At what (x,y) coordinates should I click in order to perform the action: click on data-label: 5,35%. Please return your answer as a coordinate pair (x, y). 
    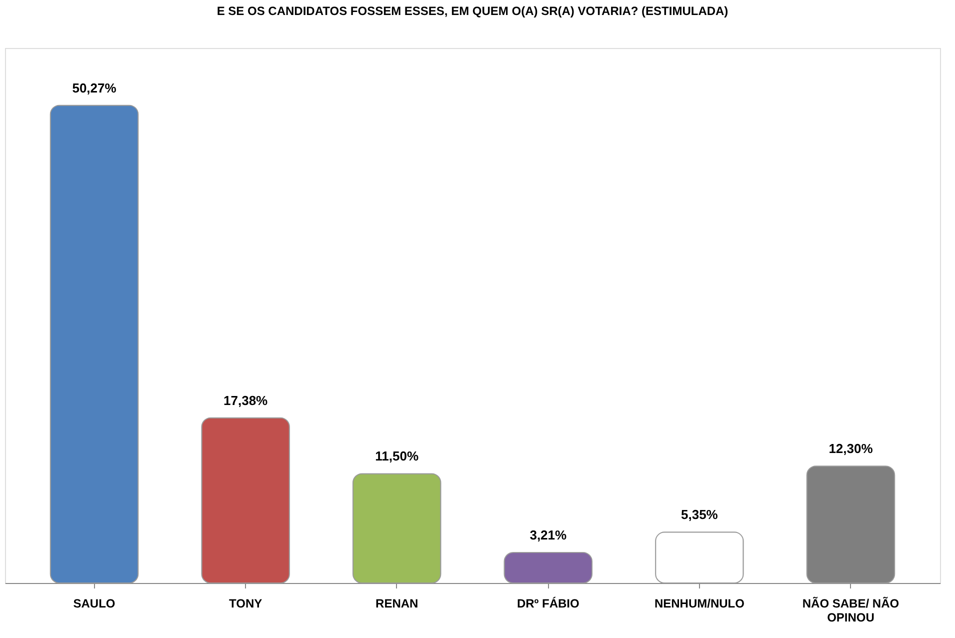
    Looking at the image, I should click on (699, 514).